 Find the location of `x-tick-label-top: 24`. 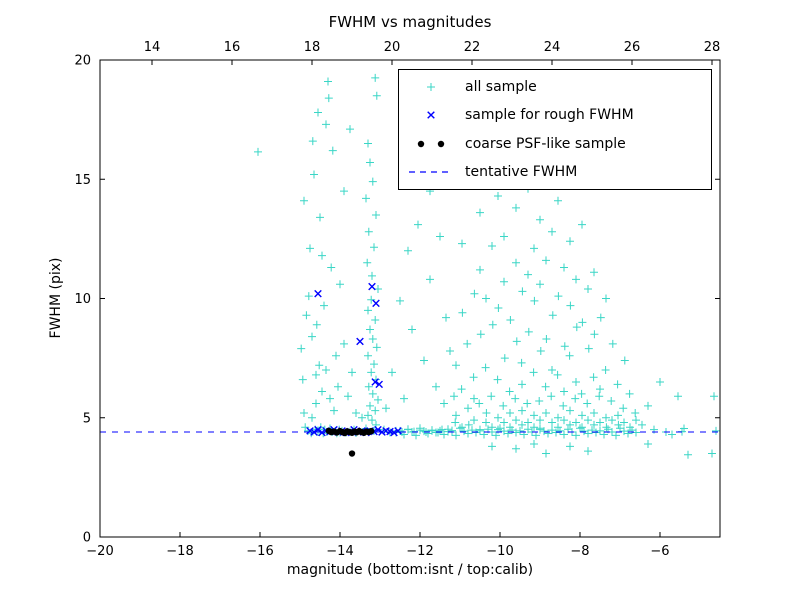

x-tick-label-top: 24 is located at coordinates (552, 47).